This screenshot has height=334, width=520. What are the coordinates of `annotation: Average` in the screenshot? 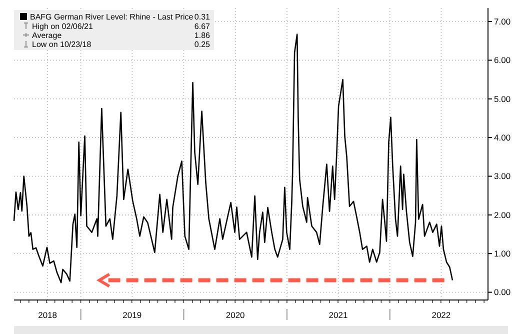 It's located at (47, 35).